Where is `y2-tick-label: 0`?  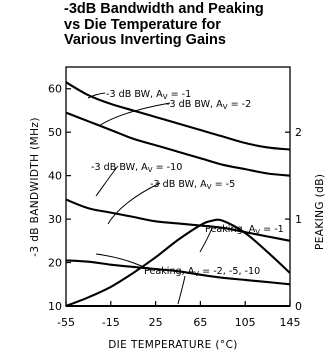
y2-tick-label: 0 is located at coordinates (298, 306).